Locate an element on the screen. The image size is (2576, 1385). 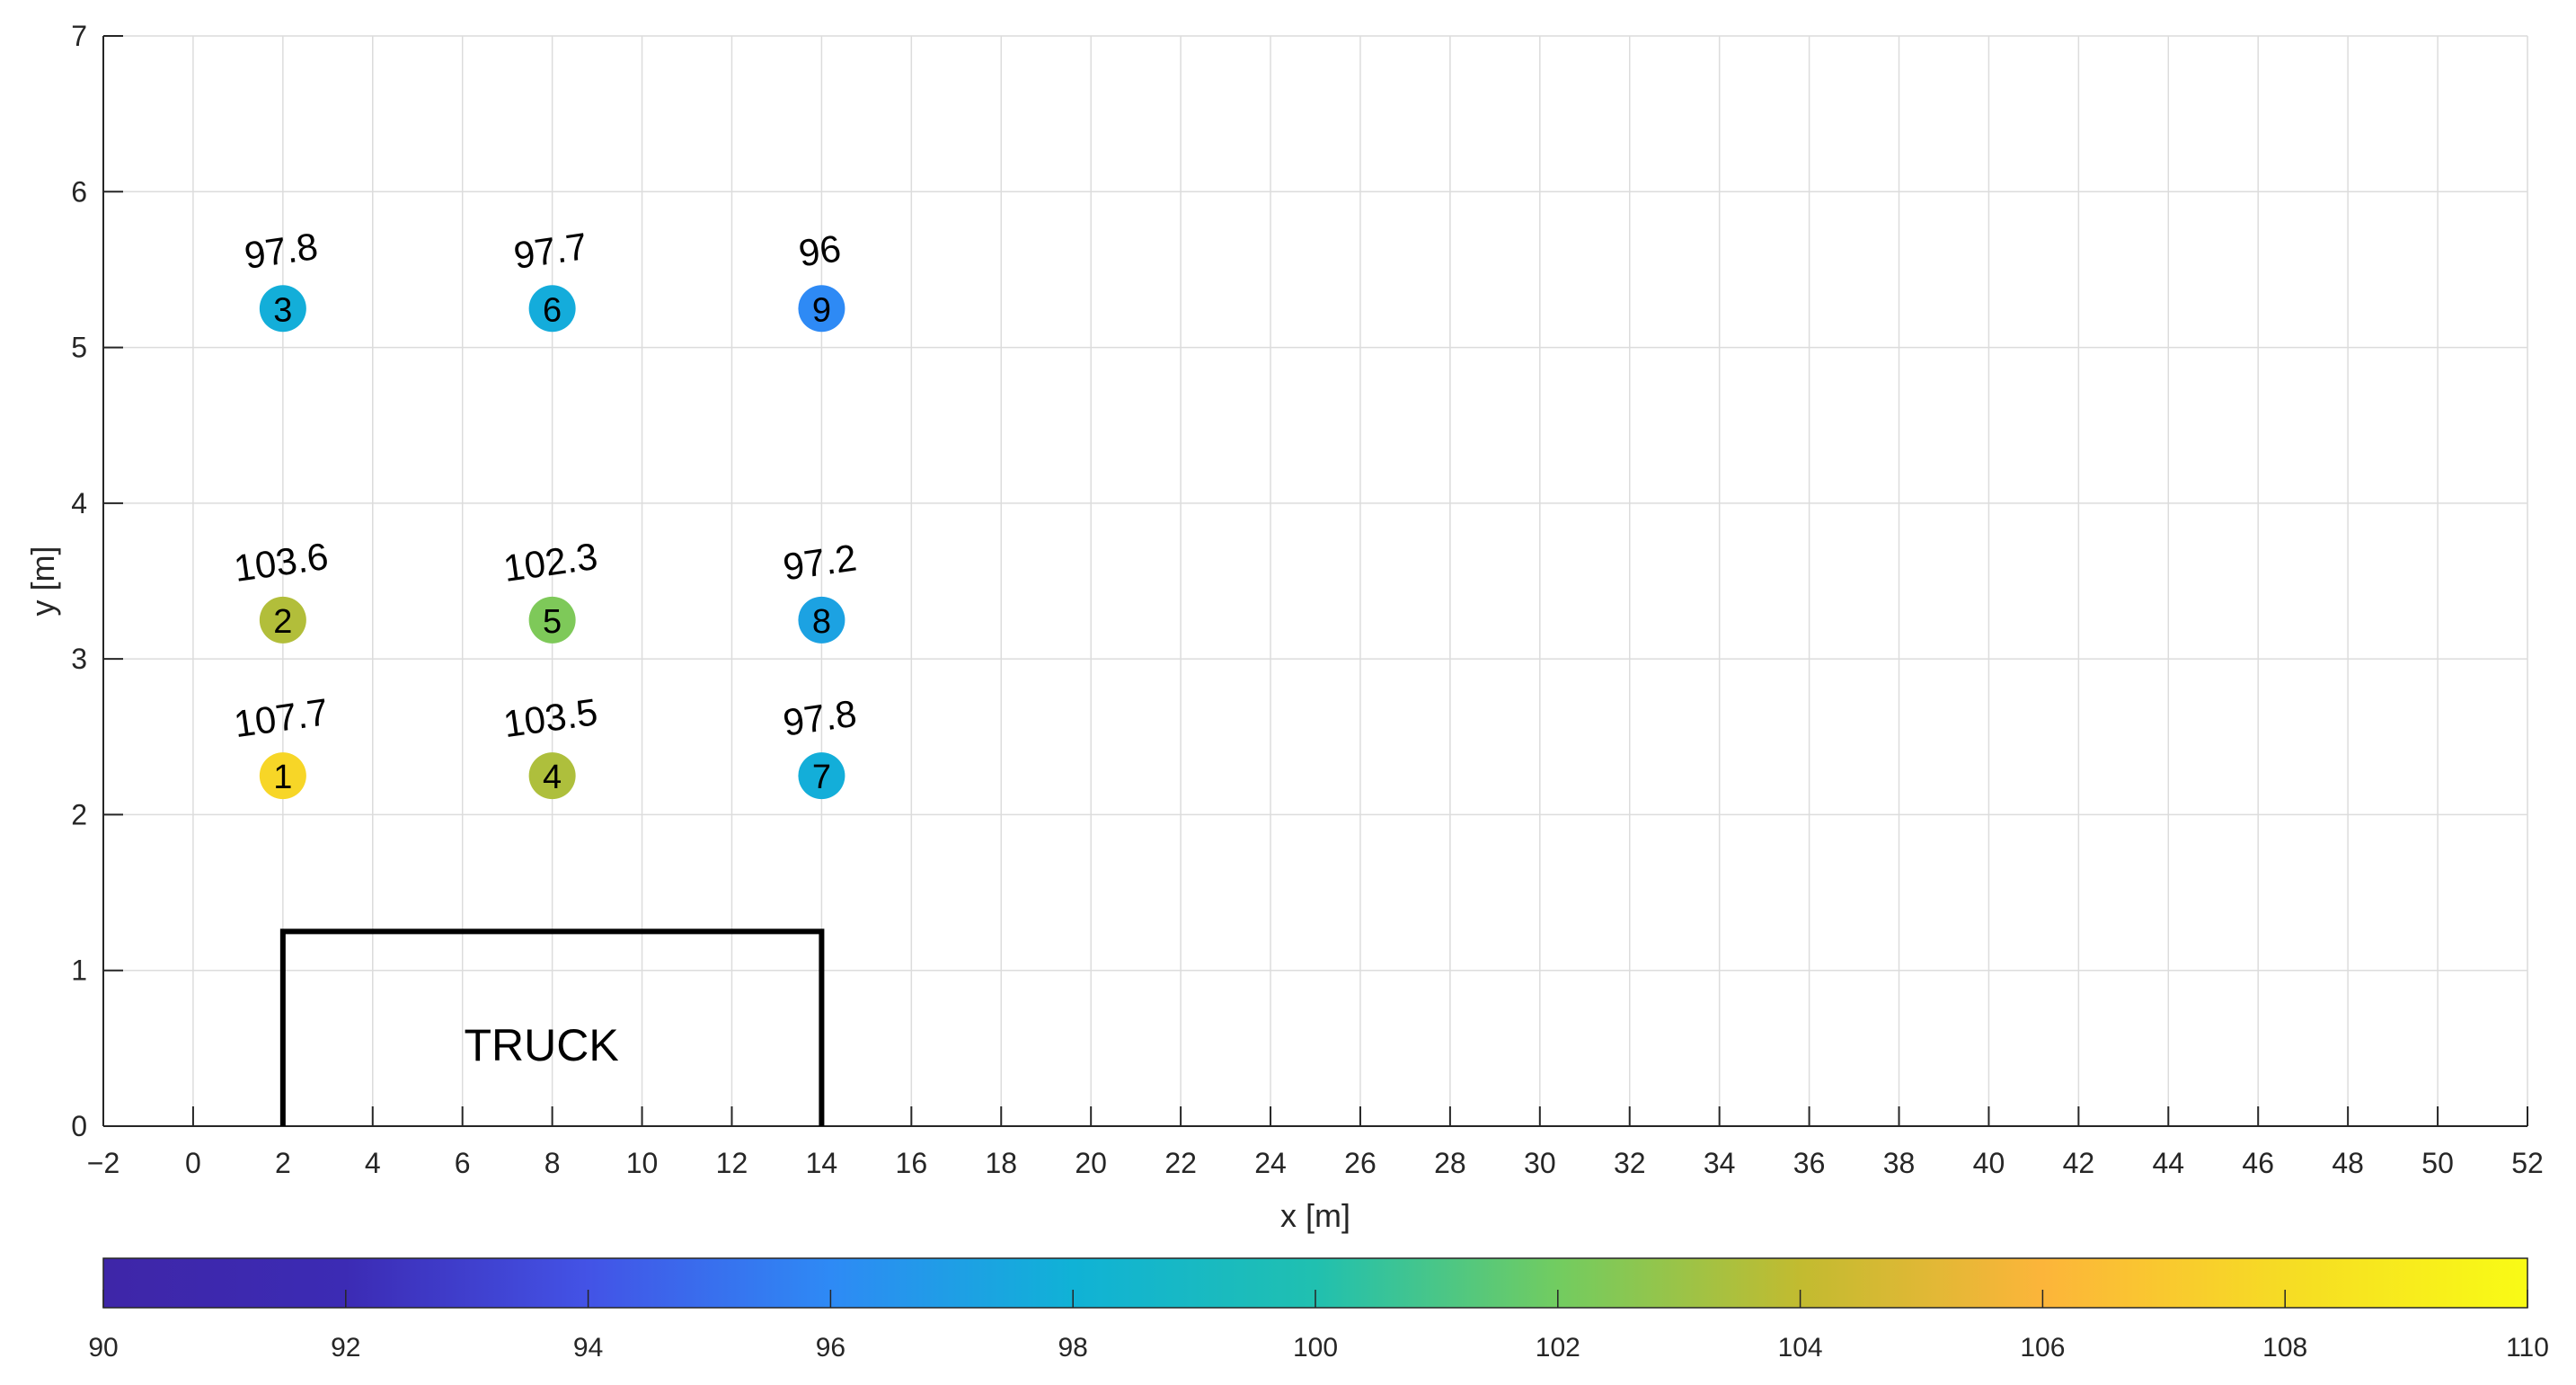
x-tick-label: 6 is located at coordinates (463, 1163).